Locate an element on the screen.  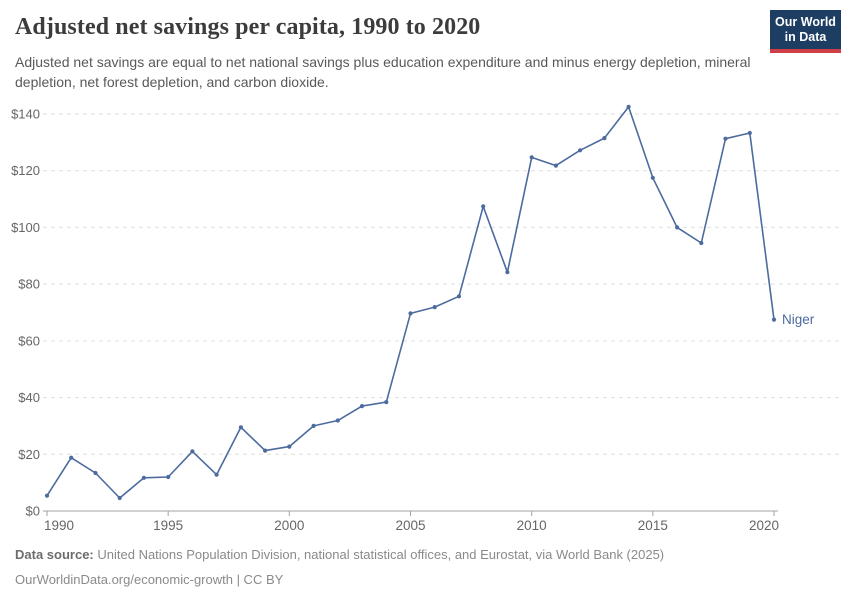
x-axis-label: 1990 is located at coordinates (59, 525).